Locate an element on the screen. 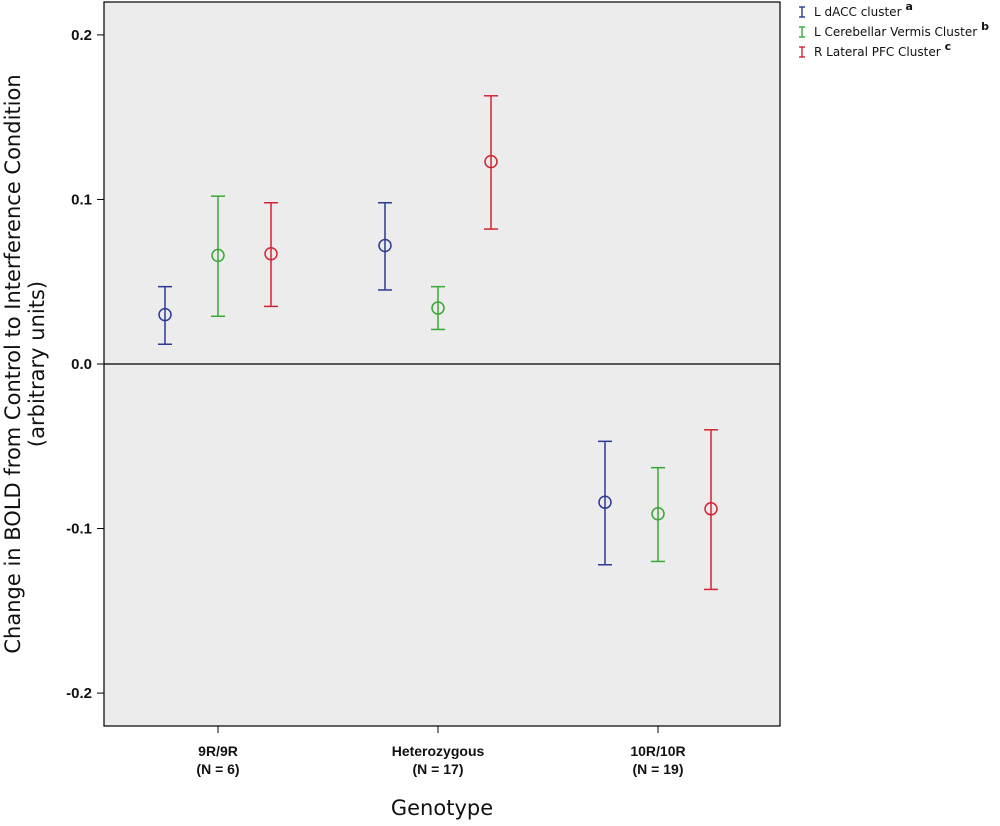 This screenshot has width=1000, height=826. legend-entry-label: L Cerebellar Vermis Cluster is located at coordinates (895, 32).